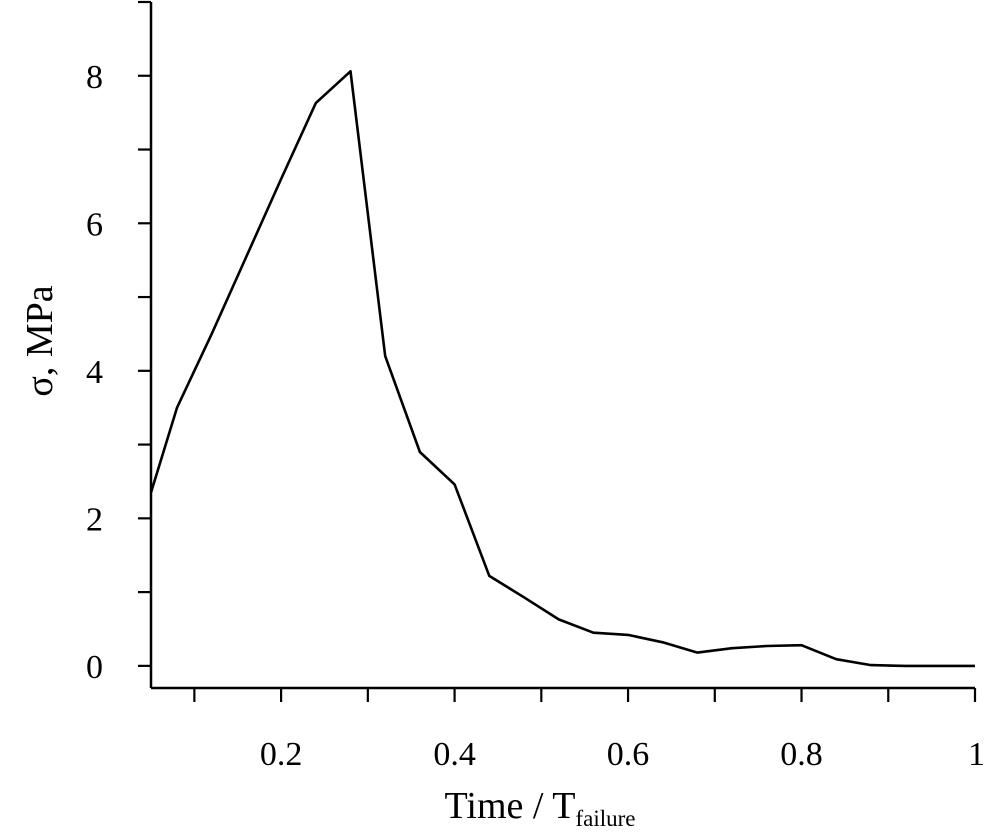 Image resolution: width=994 pixels, height=837 pixels. What do you see at coordinates (976, 754) in the screenshot?
I see `x-tick-label: 1` at bounding box center [976, 754].